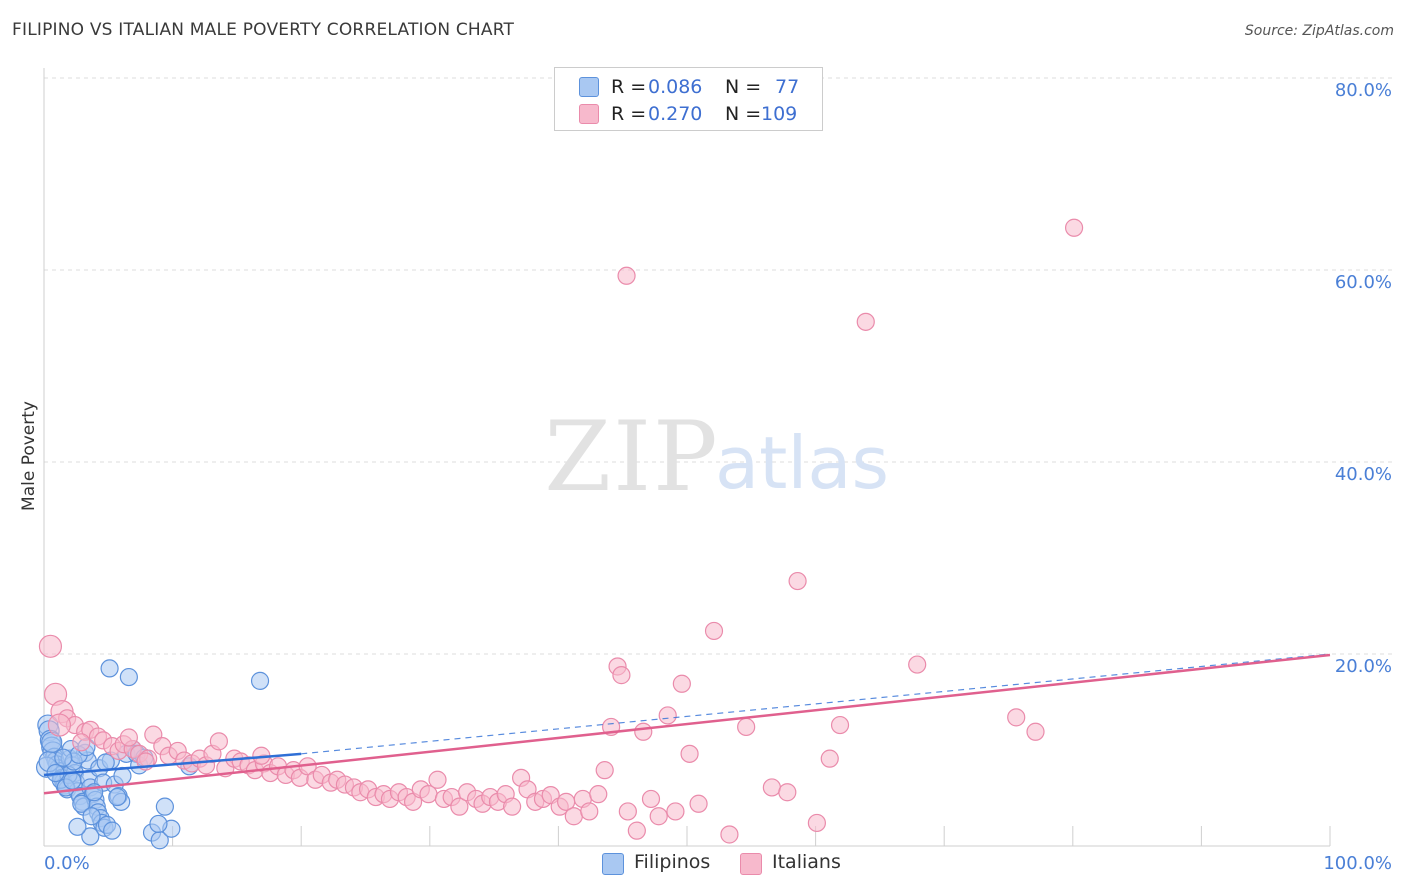  I want to click on x-tick-label: 100.0%, so click(1357, 863).